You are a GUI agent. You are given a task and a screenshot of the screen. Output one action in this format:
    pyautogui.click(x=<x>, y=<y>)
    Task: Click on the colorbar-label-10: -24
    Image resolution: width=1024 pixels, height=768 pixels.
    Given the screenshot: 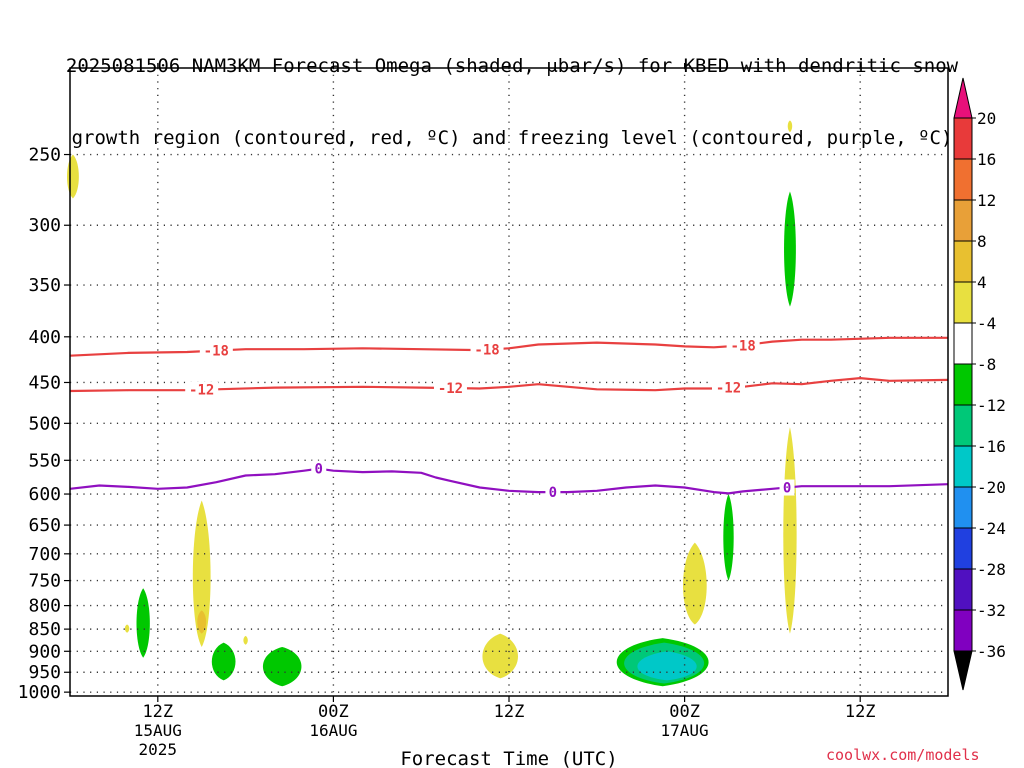 What is the action you would take?
    pyautogui.click(x=991, y=528)
    